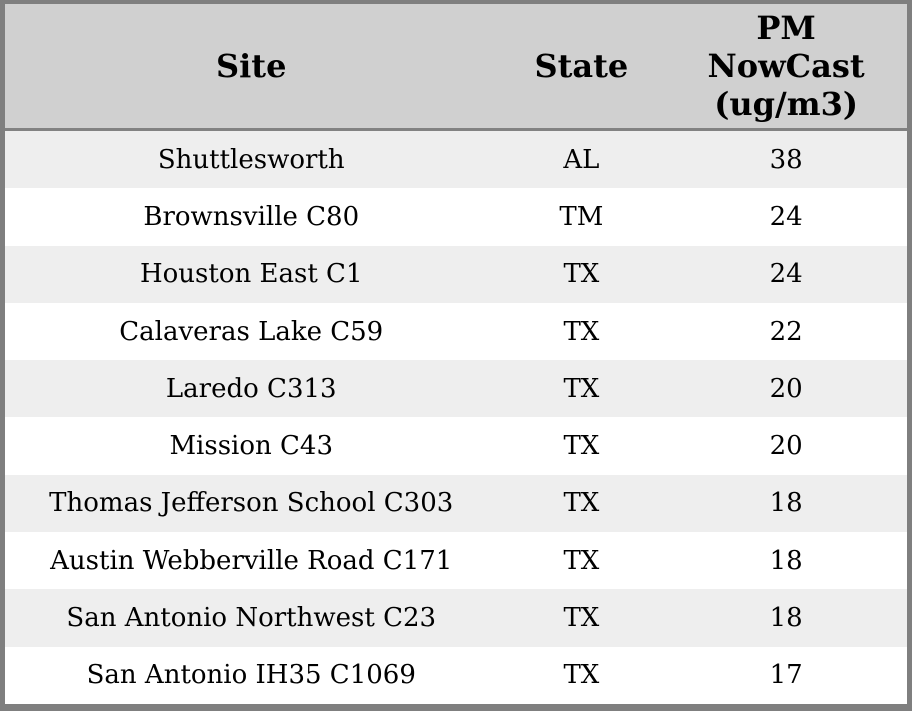 The height and width of the screenshot is (711, 912). I want to click on site-cell: Brownsville C80, so click(251, 216).